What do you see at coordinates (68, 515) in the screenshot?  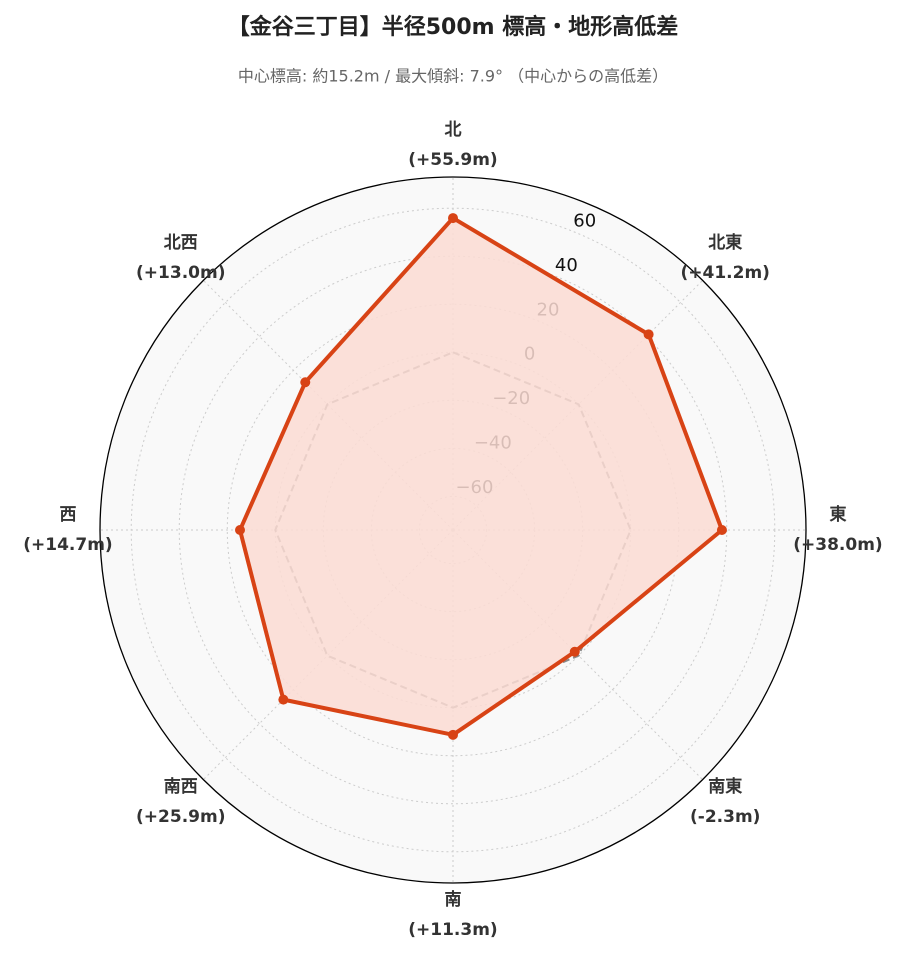 I see `category-label: 西` at bounding box center [68, 515].